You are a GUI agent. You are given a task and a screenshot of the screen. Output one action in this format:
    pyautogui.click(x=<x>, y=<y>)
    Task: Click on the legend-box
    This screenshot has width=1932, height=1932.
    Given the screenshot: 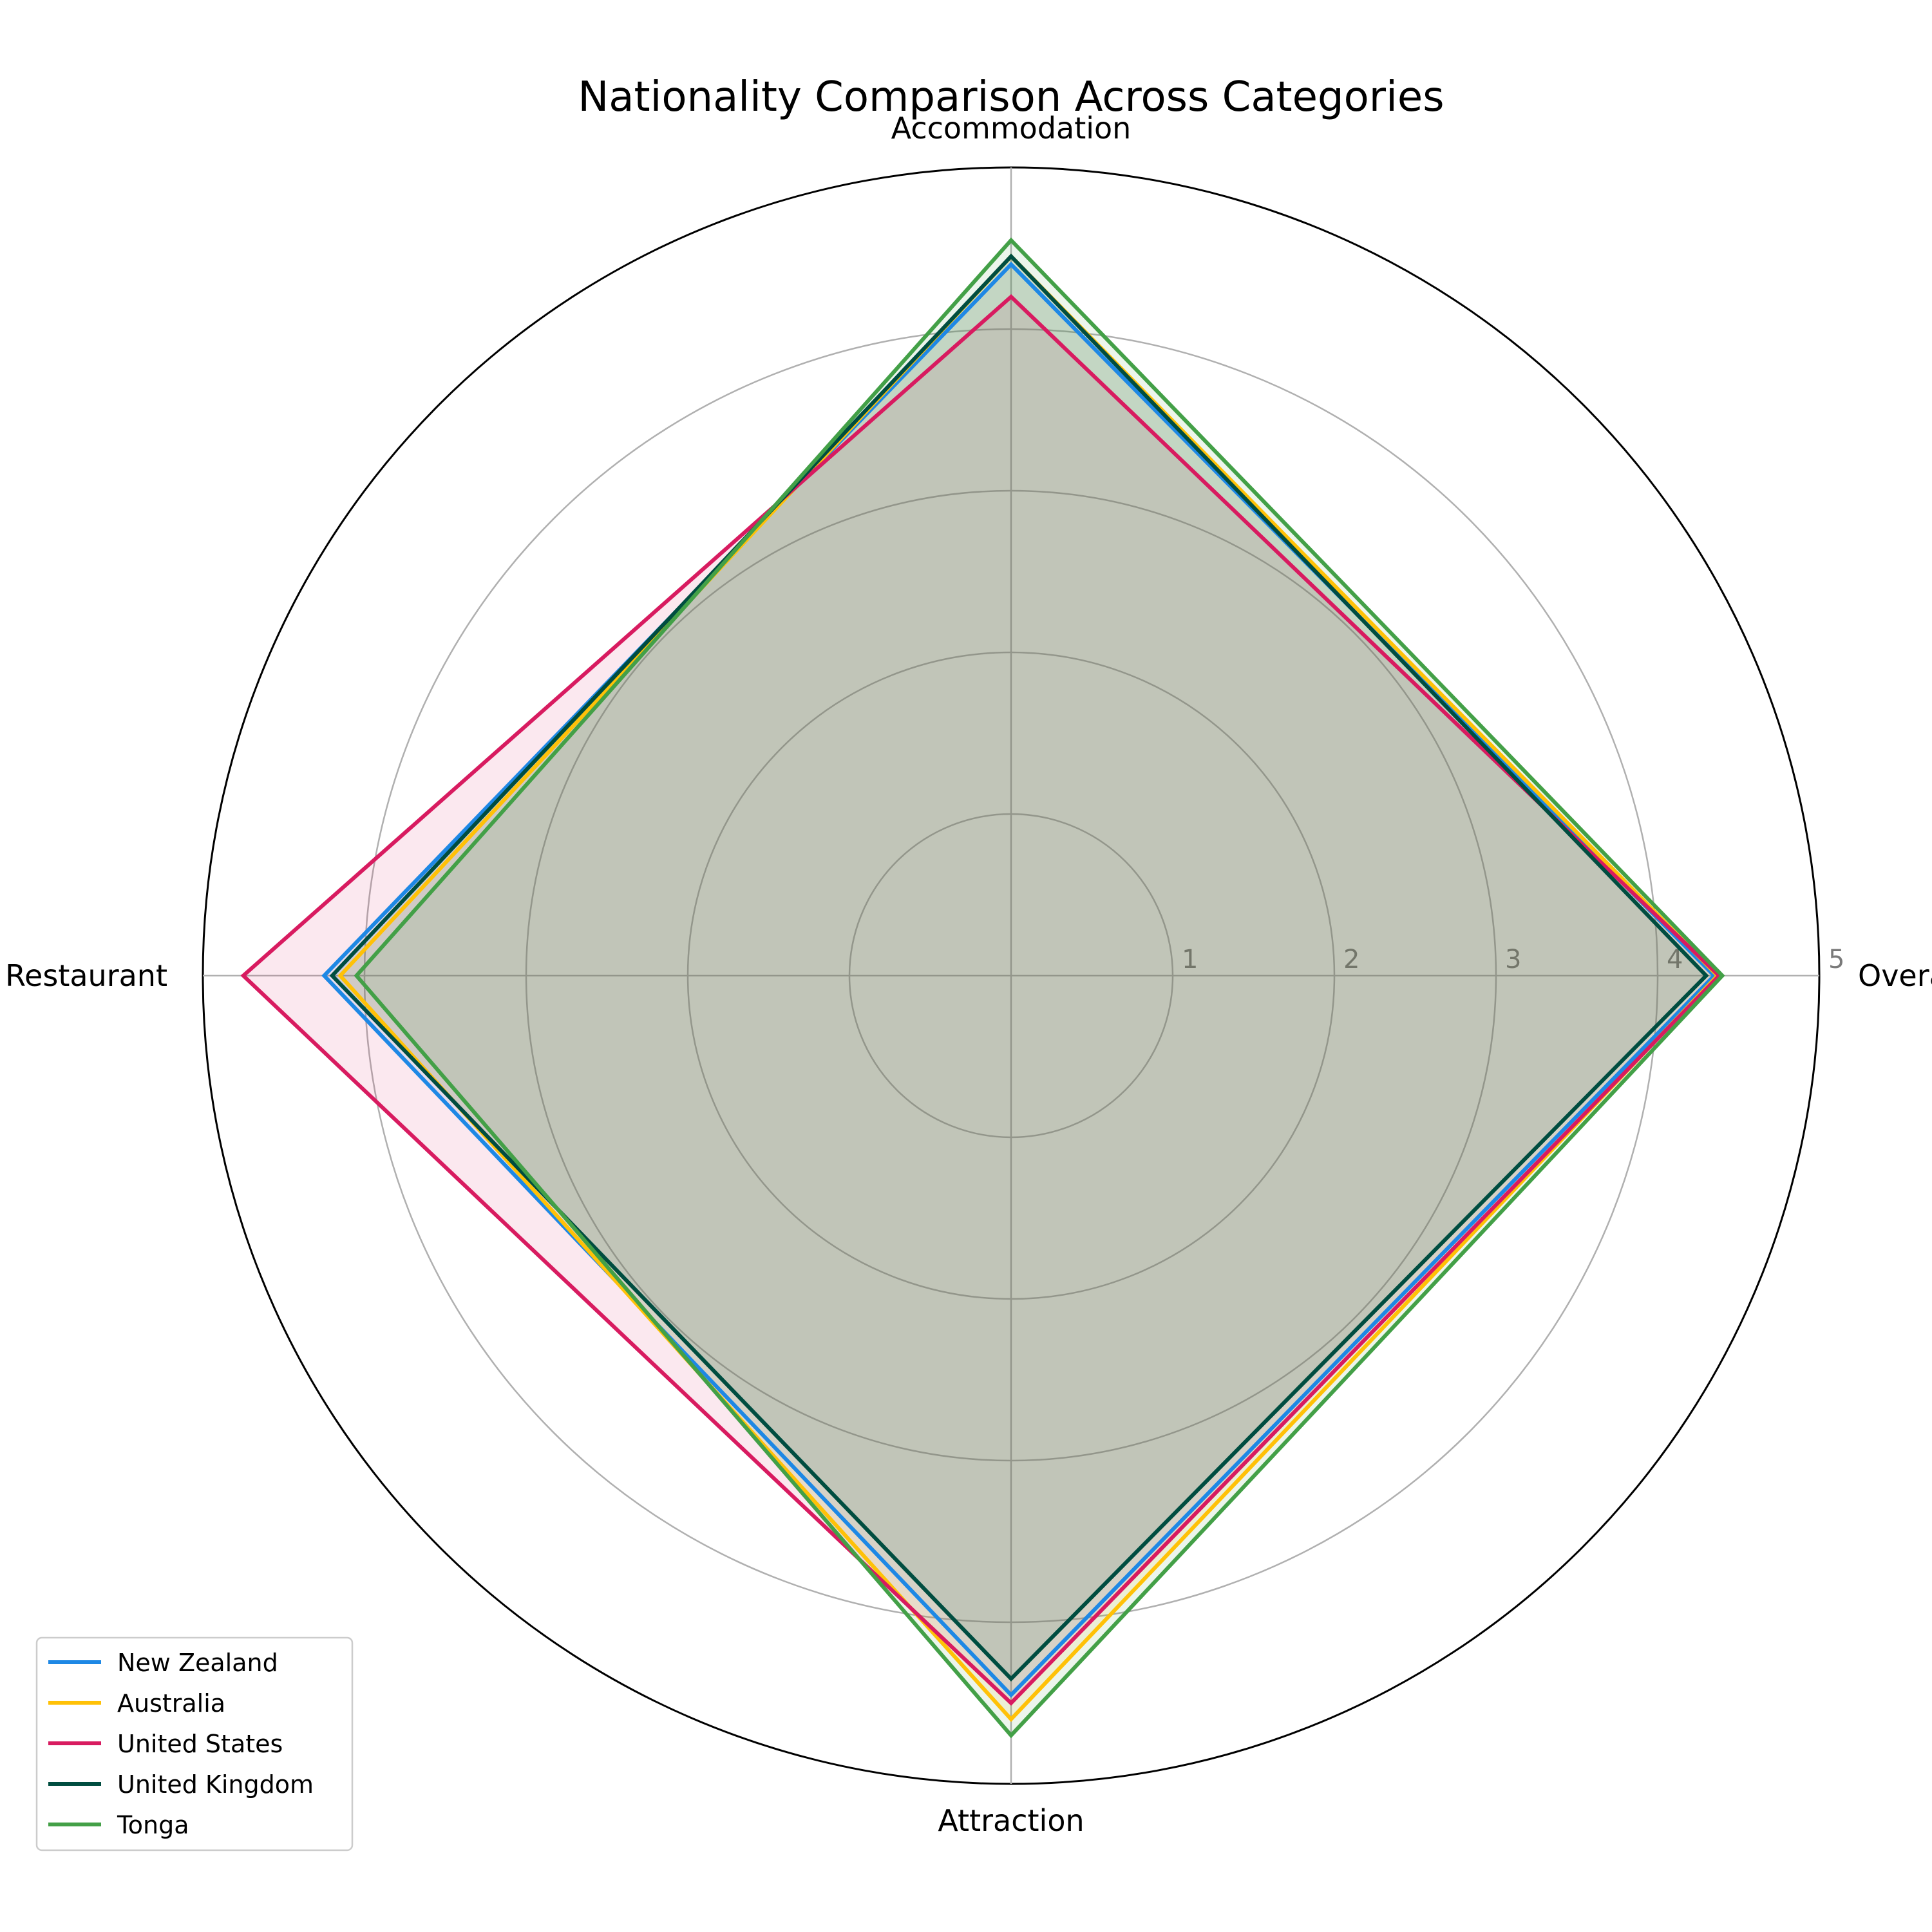 What is the action you would take?
    pyautogui.click(x=194, y=1744)
    